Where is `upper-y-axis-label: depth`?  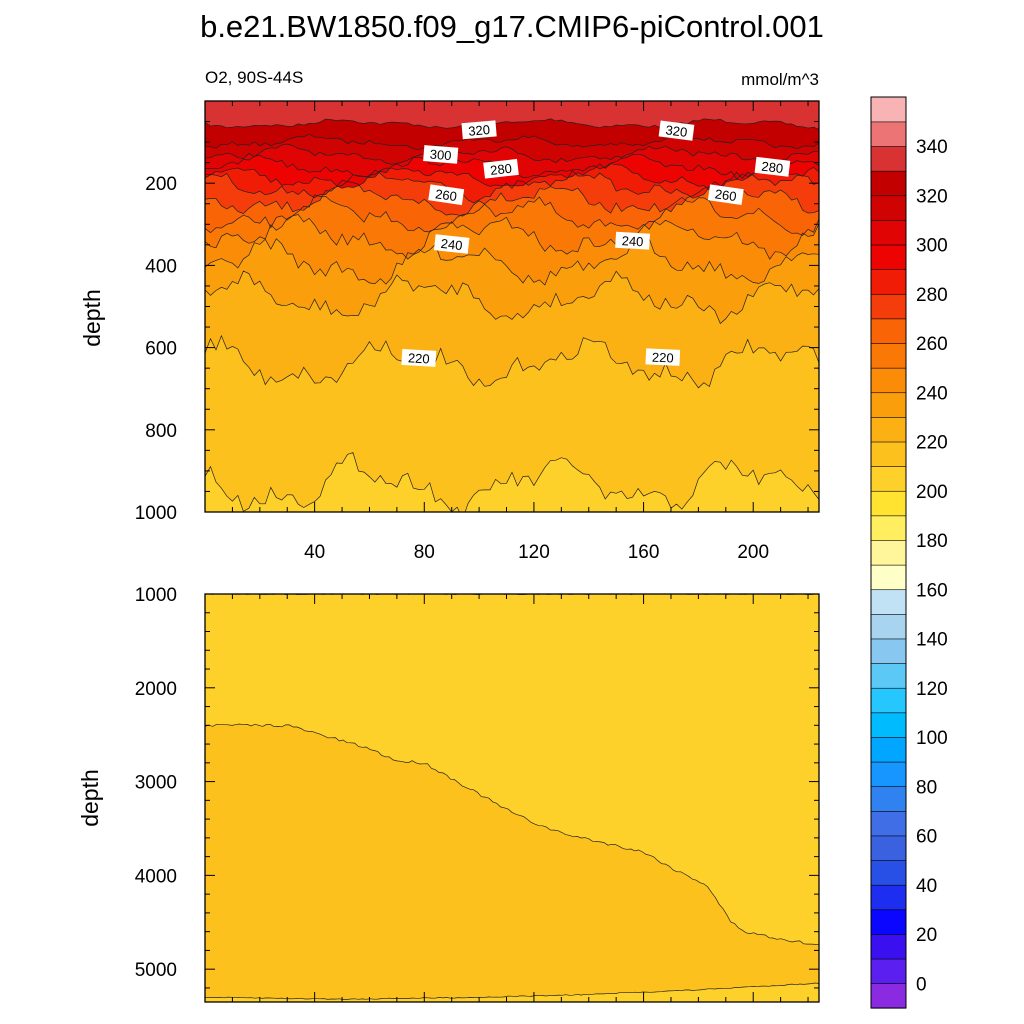
upper-y-axis-label: depth is located at coordinates (92, 318).